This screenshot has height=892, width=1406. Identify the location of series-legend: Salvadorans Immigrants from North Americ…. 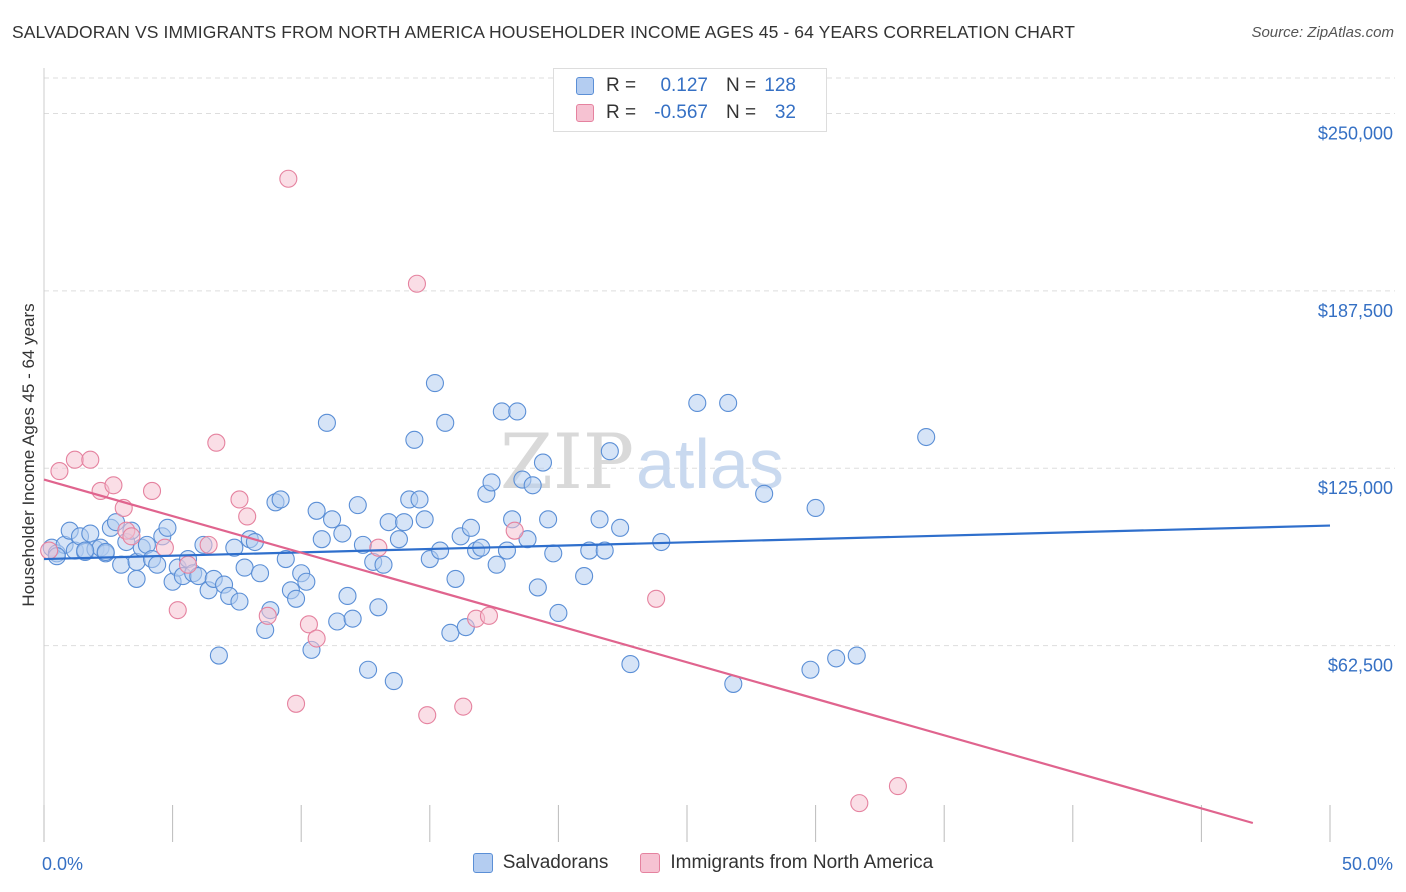
(703, 863).